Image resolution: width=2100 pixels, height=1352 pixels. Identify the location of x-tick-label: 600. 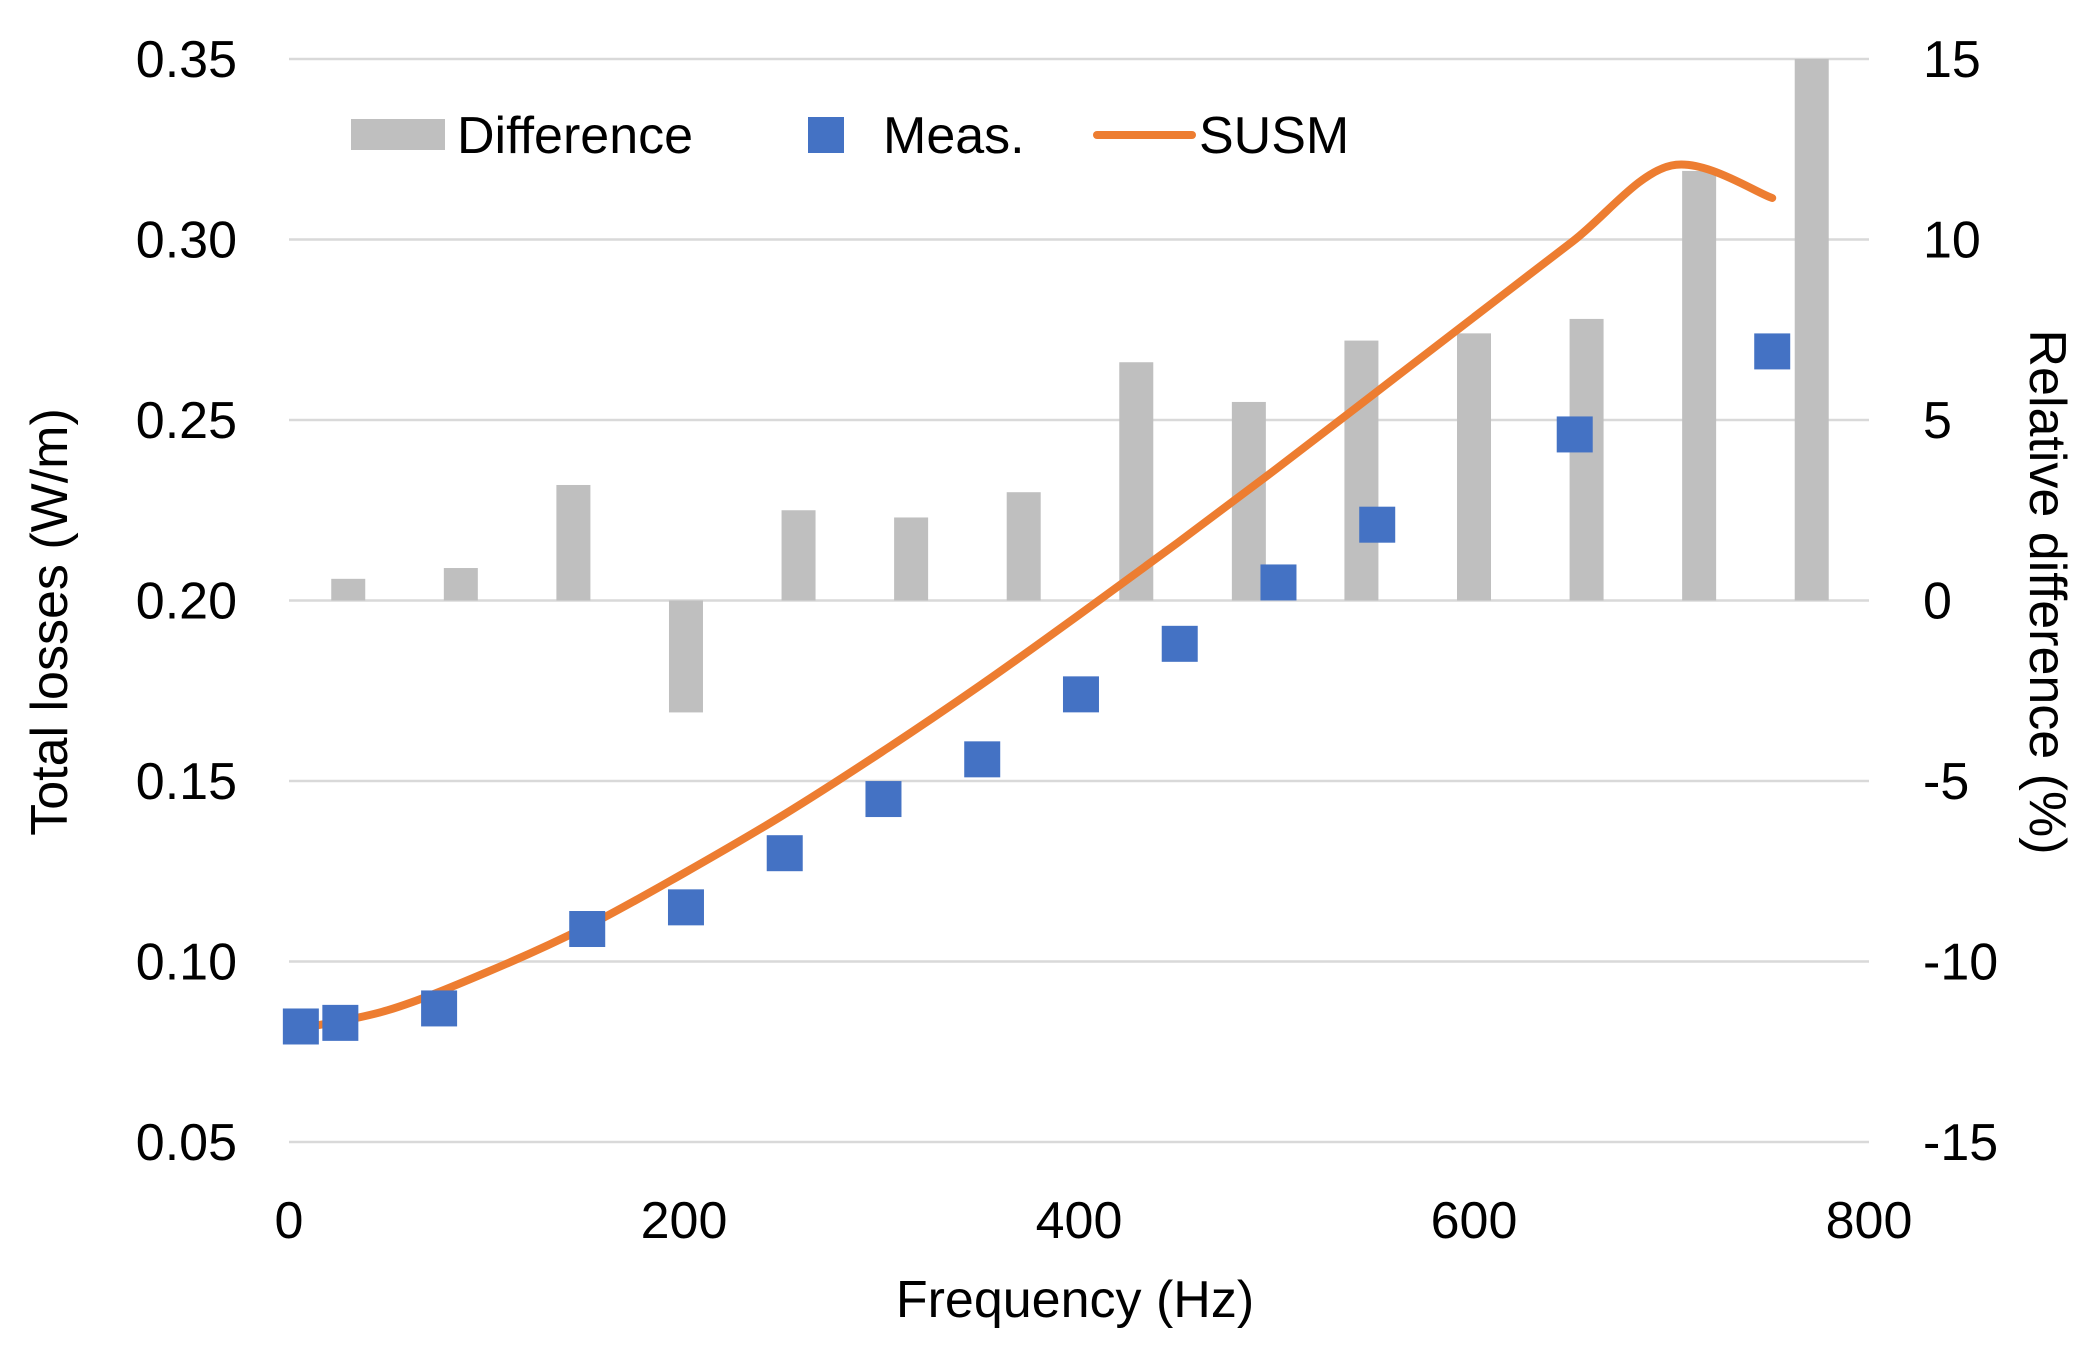
(1474, 1221).